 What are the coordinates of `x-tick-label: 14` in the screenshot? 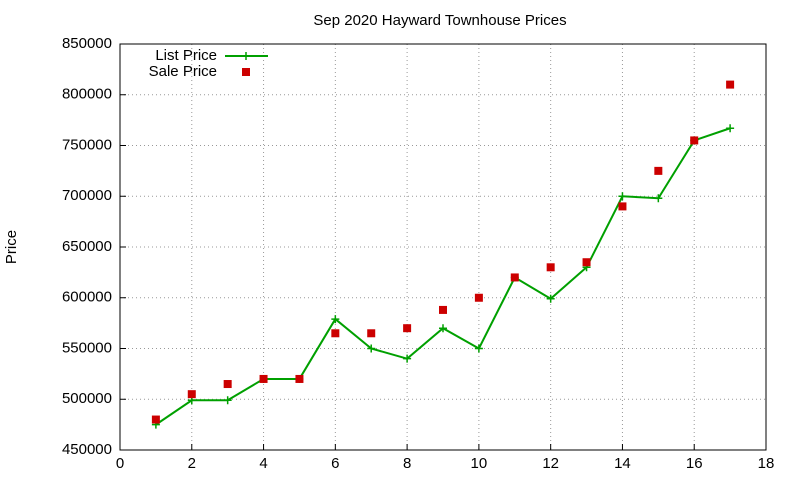 It's located at (622, 463).